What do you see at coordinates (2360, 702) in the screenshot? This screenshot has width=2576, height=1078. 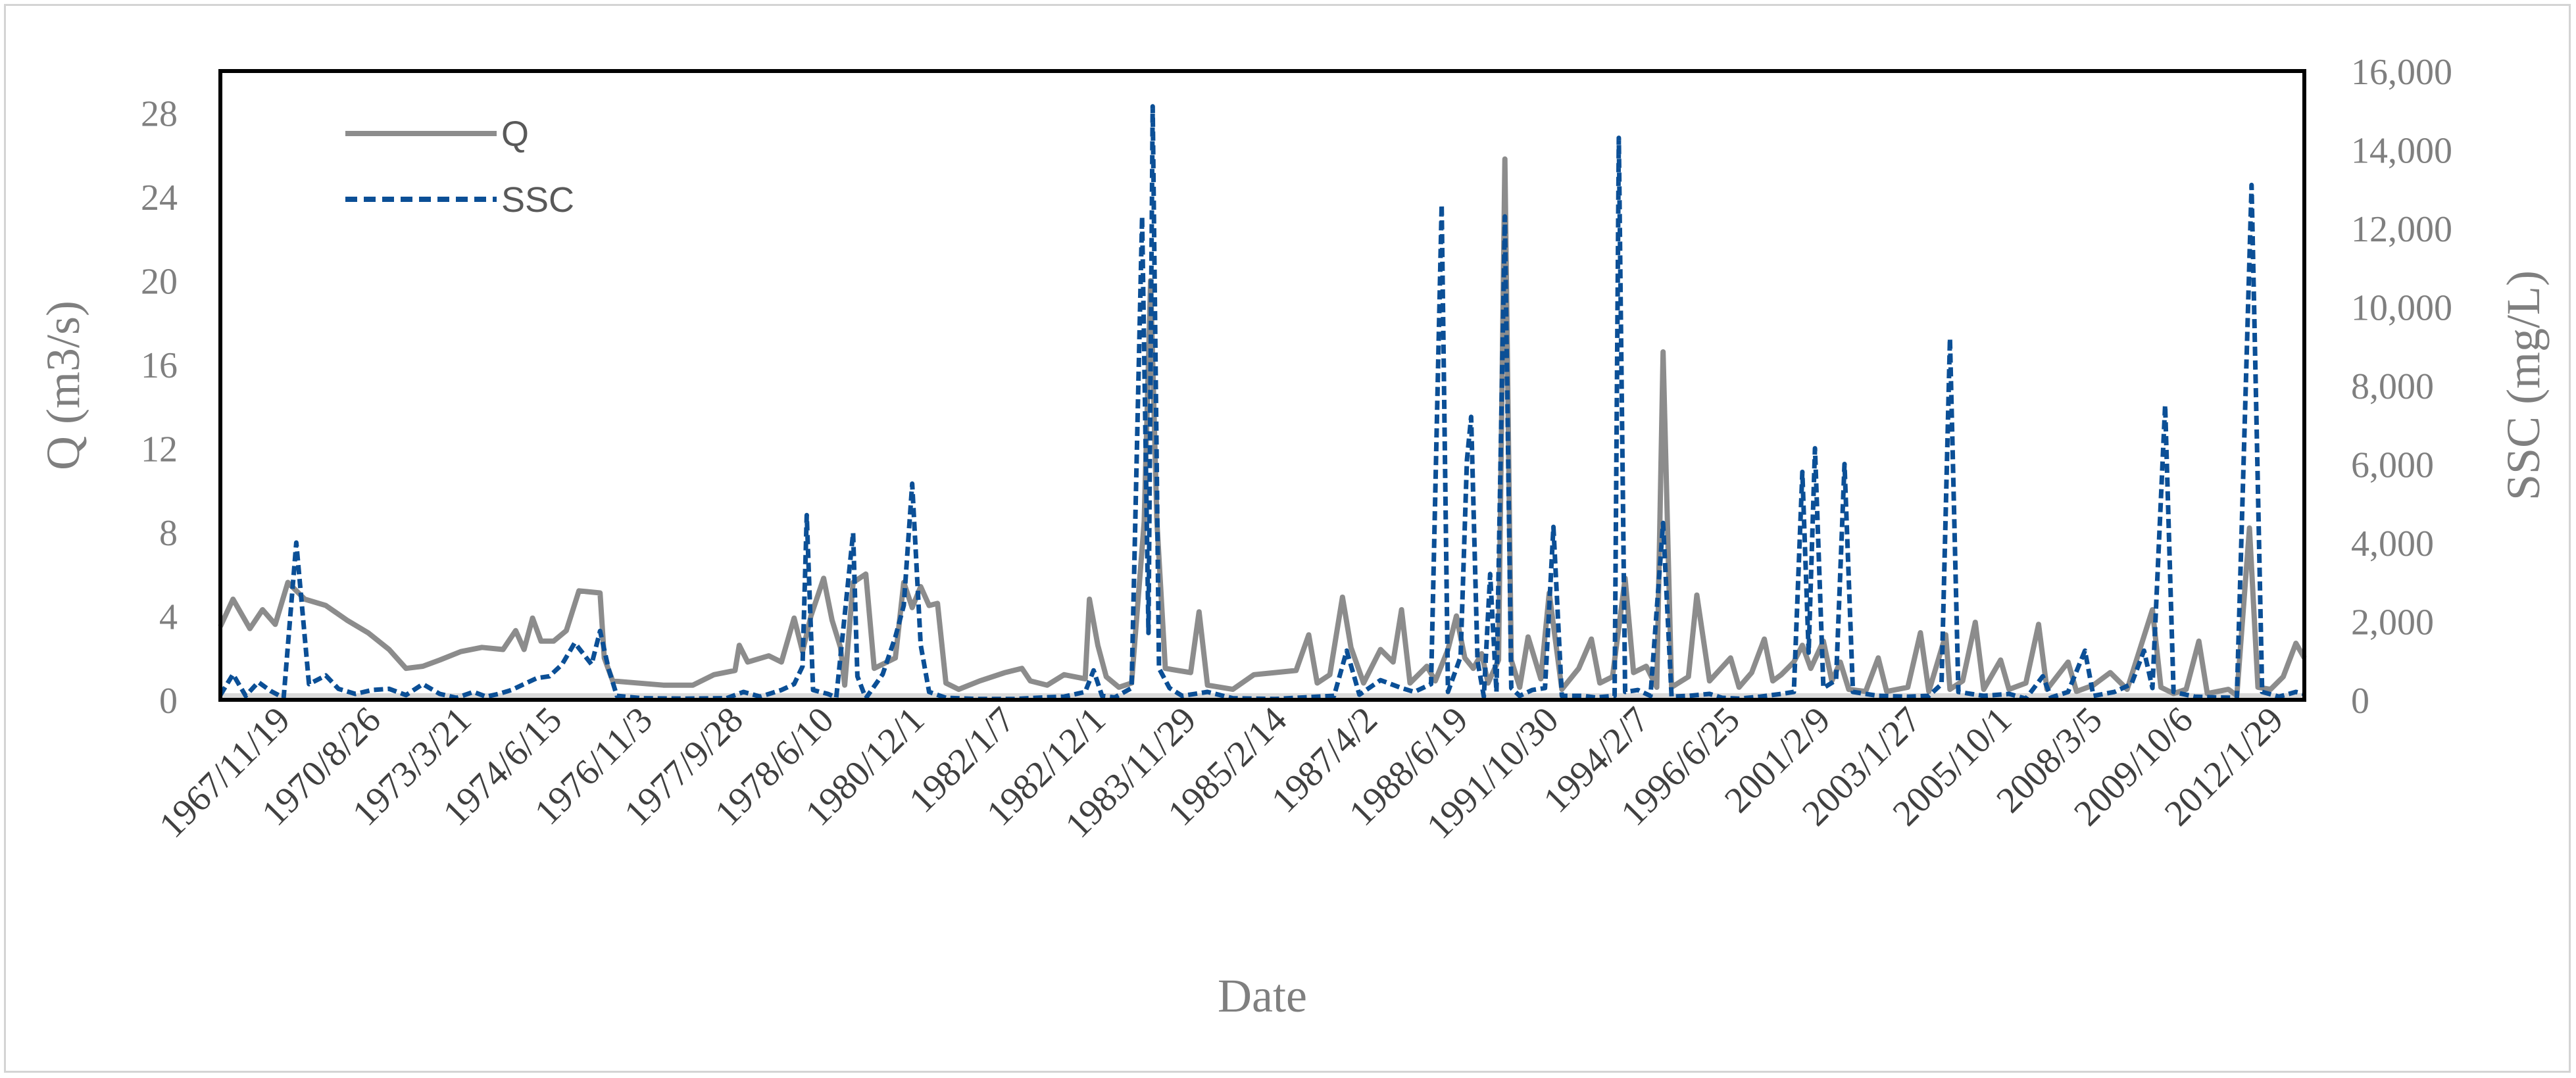 I see `right-tick-label: 0` at bounding box center [2360, 702].